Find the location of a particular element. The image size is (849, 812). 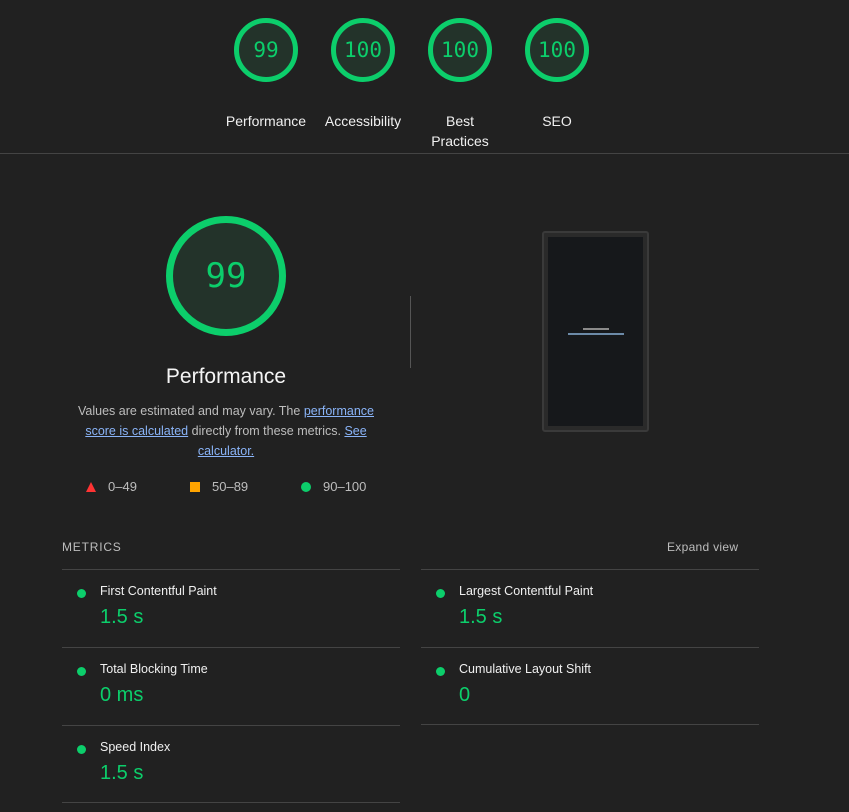

score-calculated-link: performance score is calculated is located at coordinates (229, 421).